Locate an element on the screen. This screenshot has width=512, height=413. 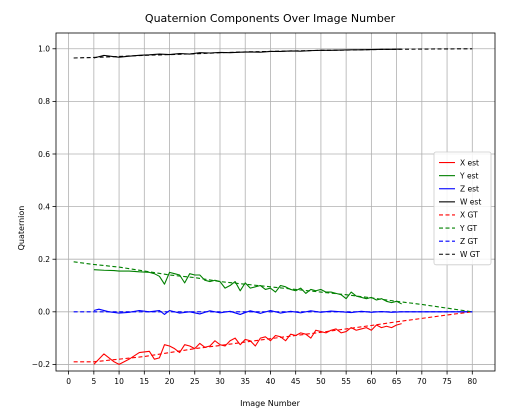
y-tick-label: 0.2 is located at coordinates (44, 259).